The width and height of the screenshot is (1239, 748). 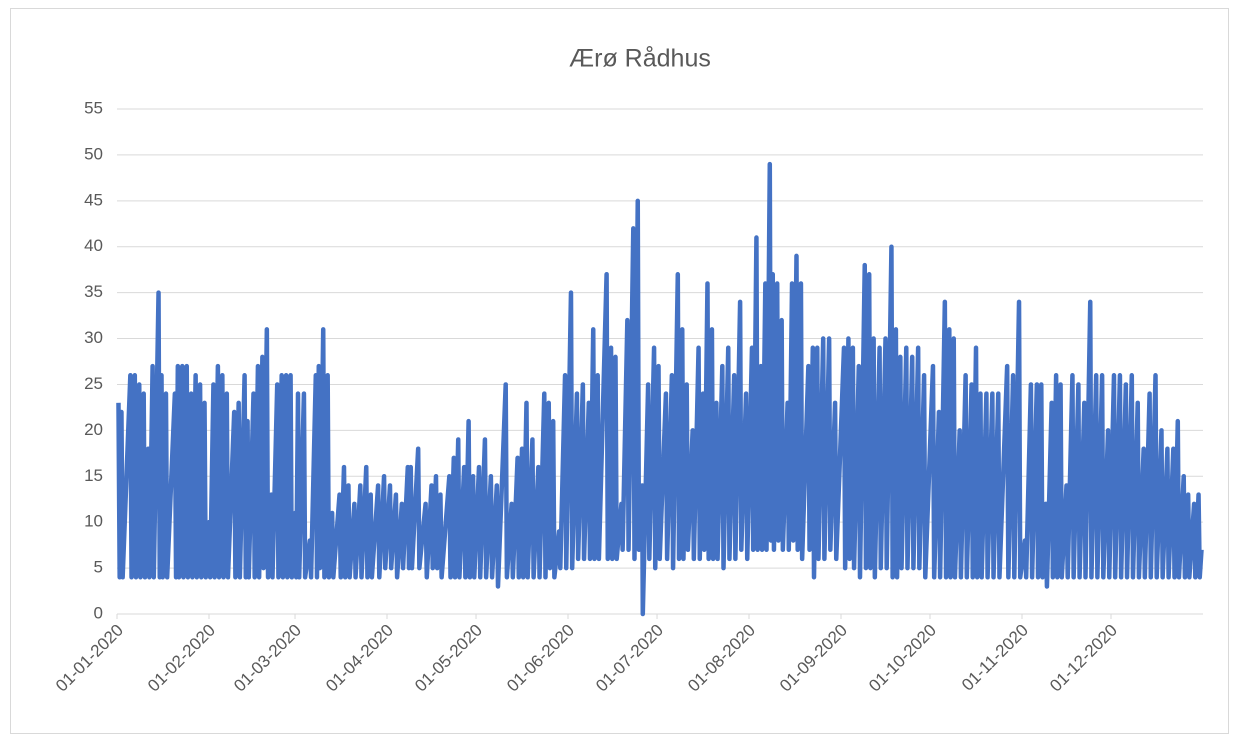 I want to click on y-tick-label: 40, so click(x=93, y=245).